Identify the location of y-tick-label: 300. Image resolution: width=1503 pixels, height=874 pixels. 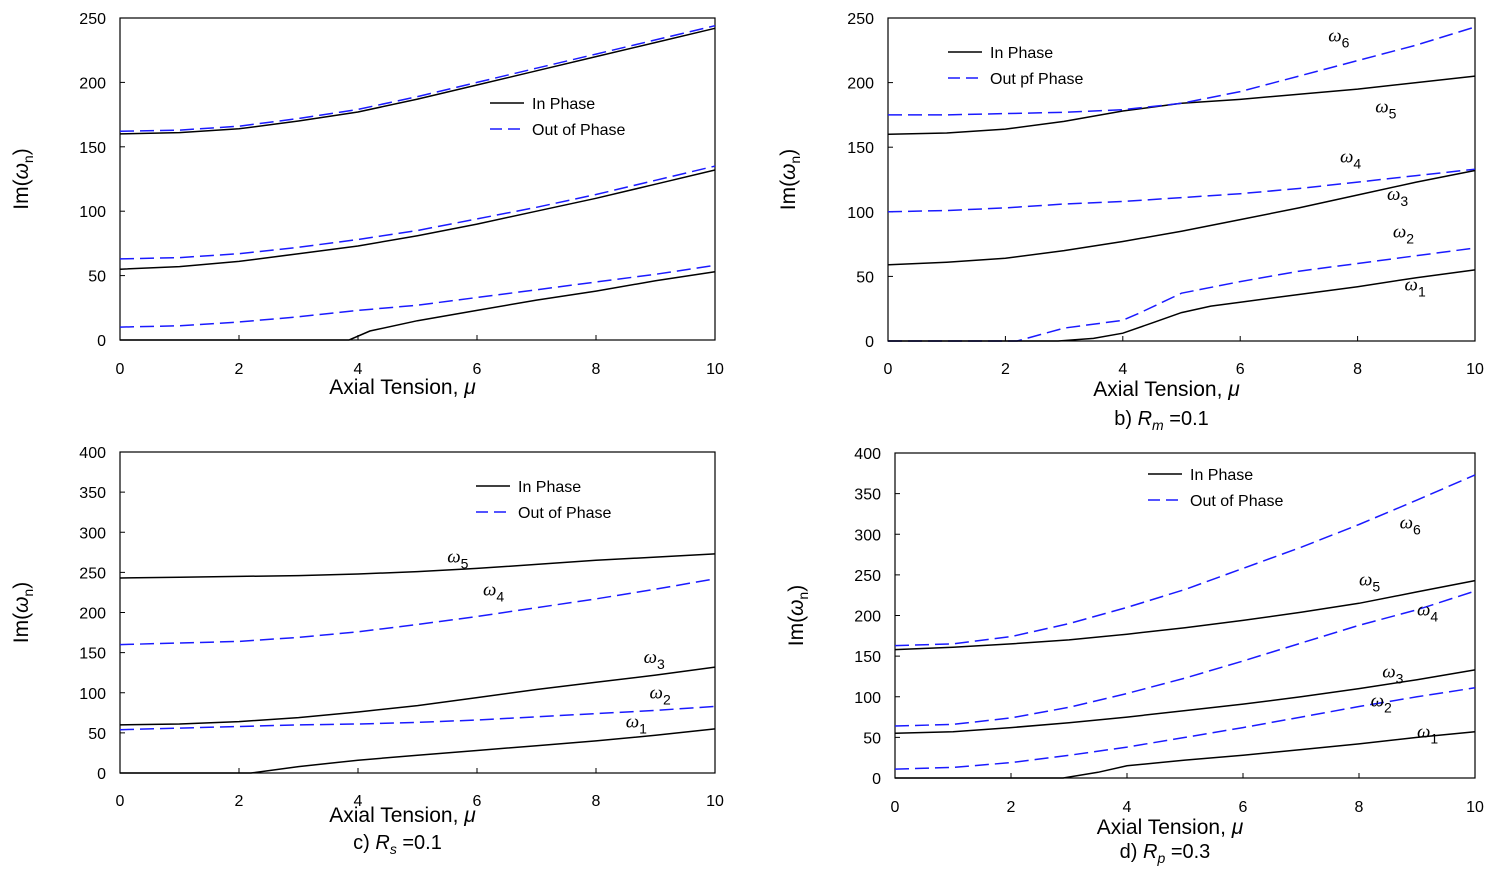
(92, 533).